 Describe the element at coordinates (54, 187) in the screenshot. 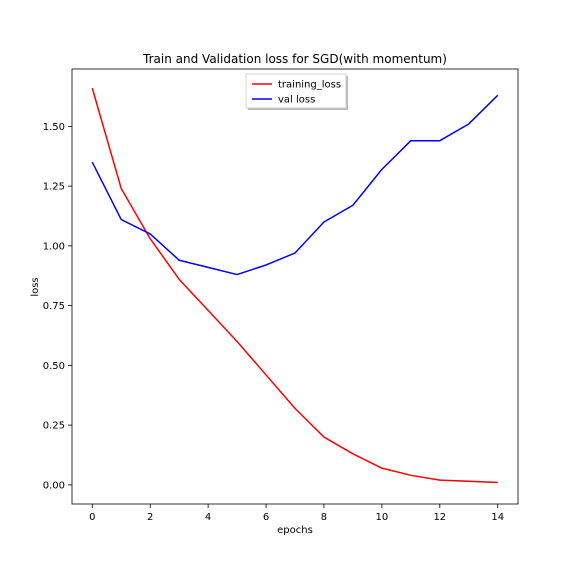

I see `y-tick-label: 1.25` at that location.